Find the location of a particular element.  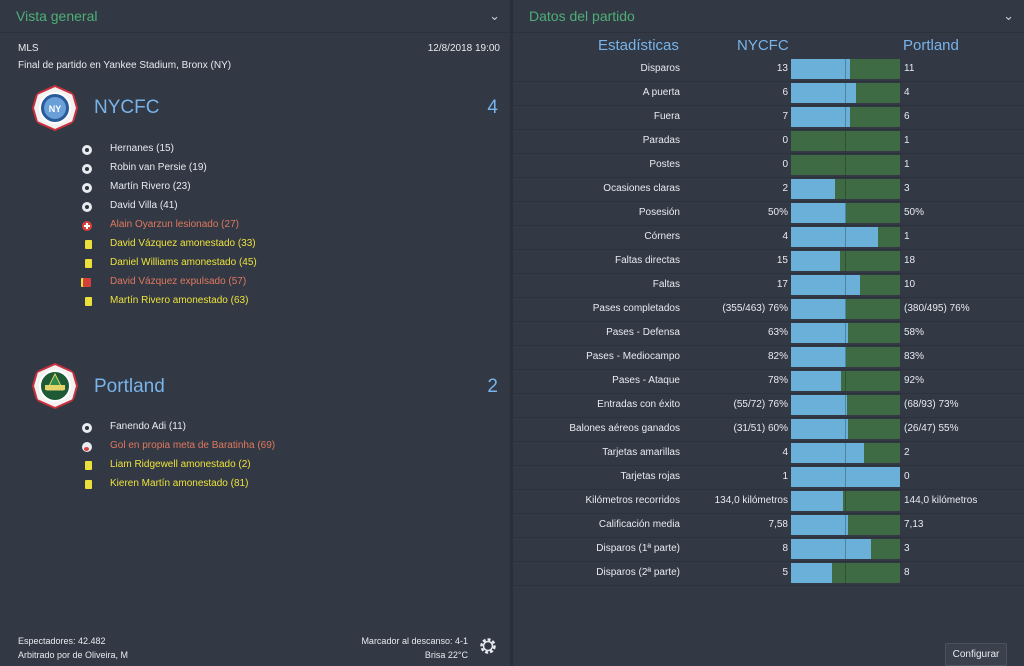

configure-button: Configurar is located at coordinates (976, 654).